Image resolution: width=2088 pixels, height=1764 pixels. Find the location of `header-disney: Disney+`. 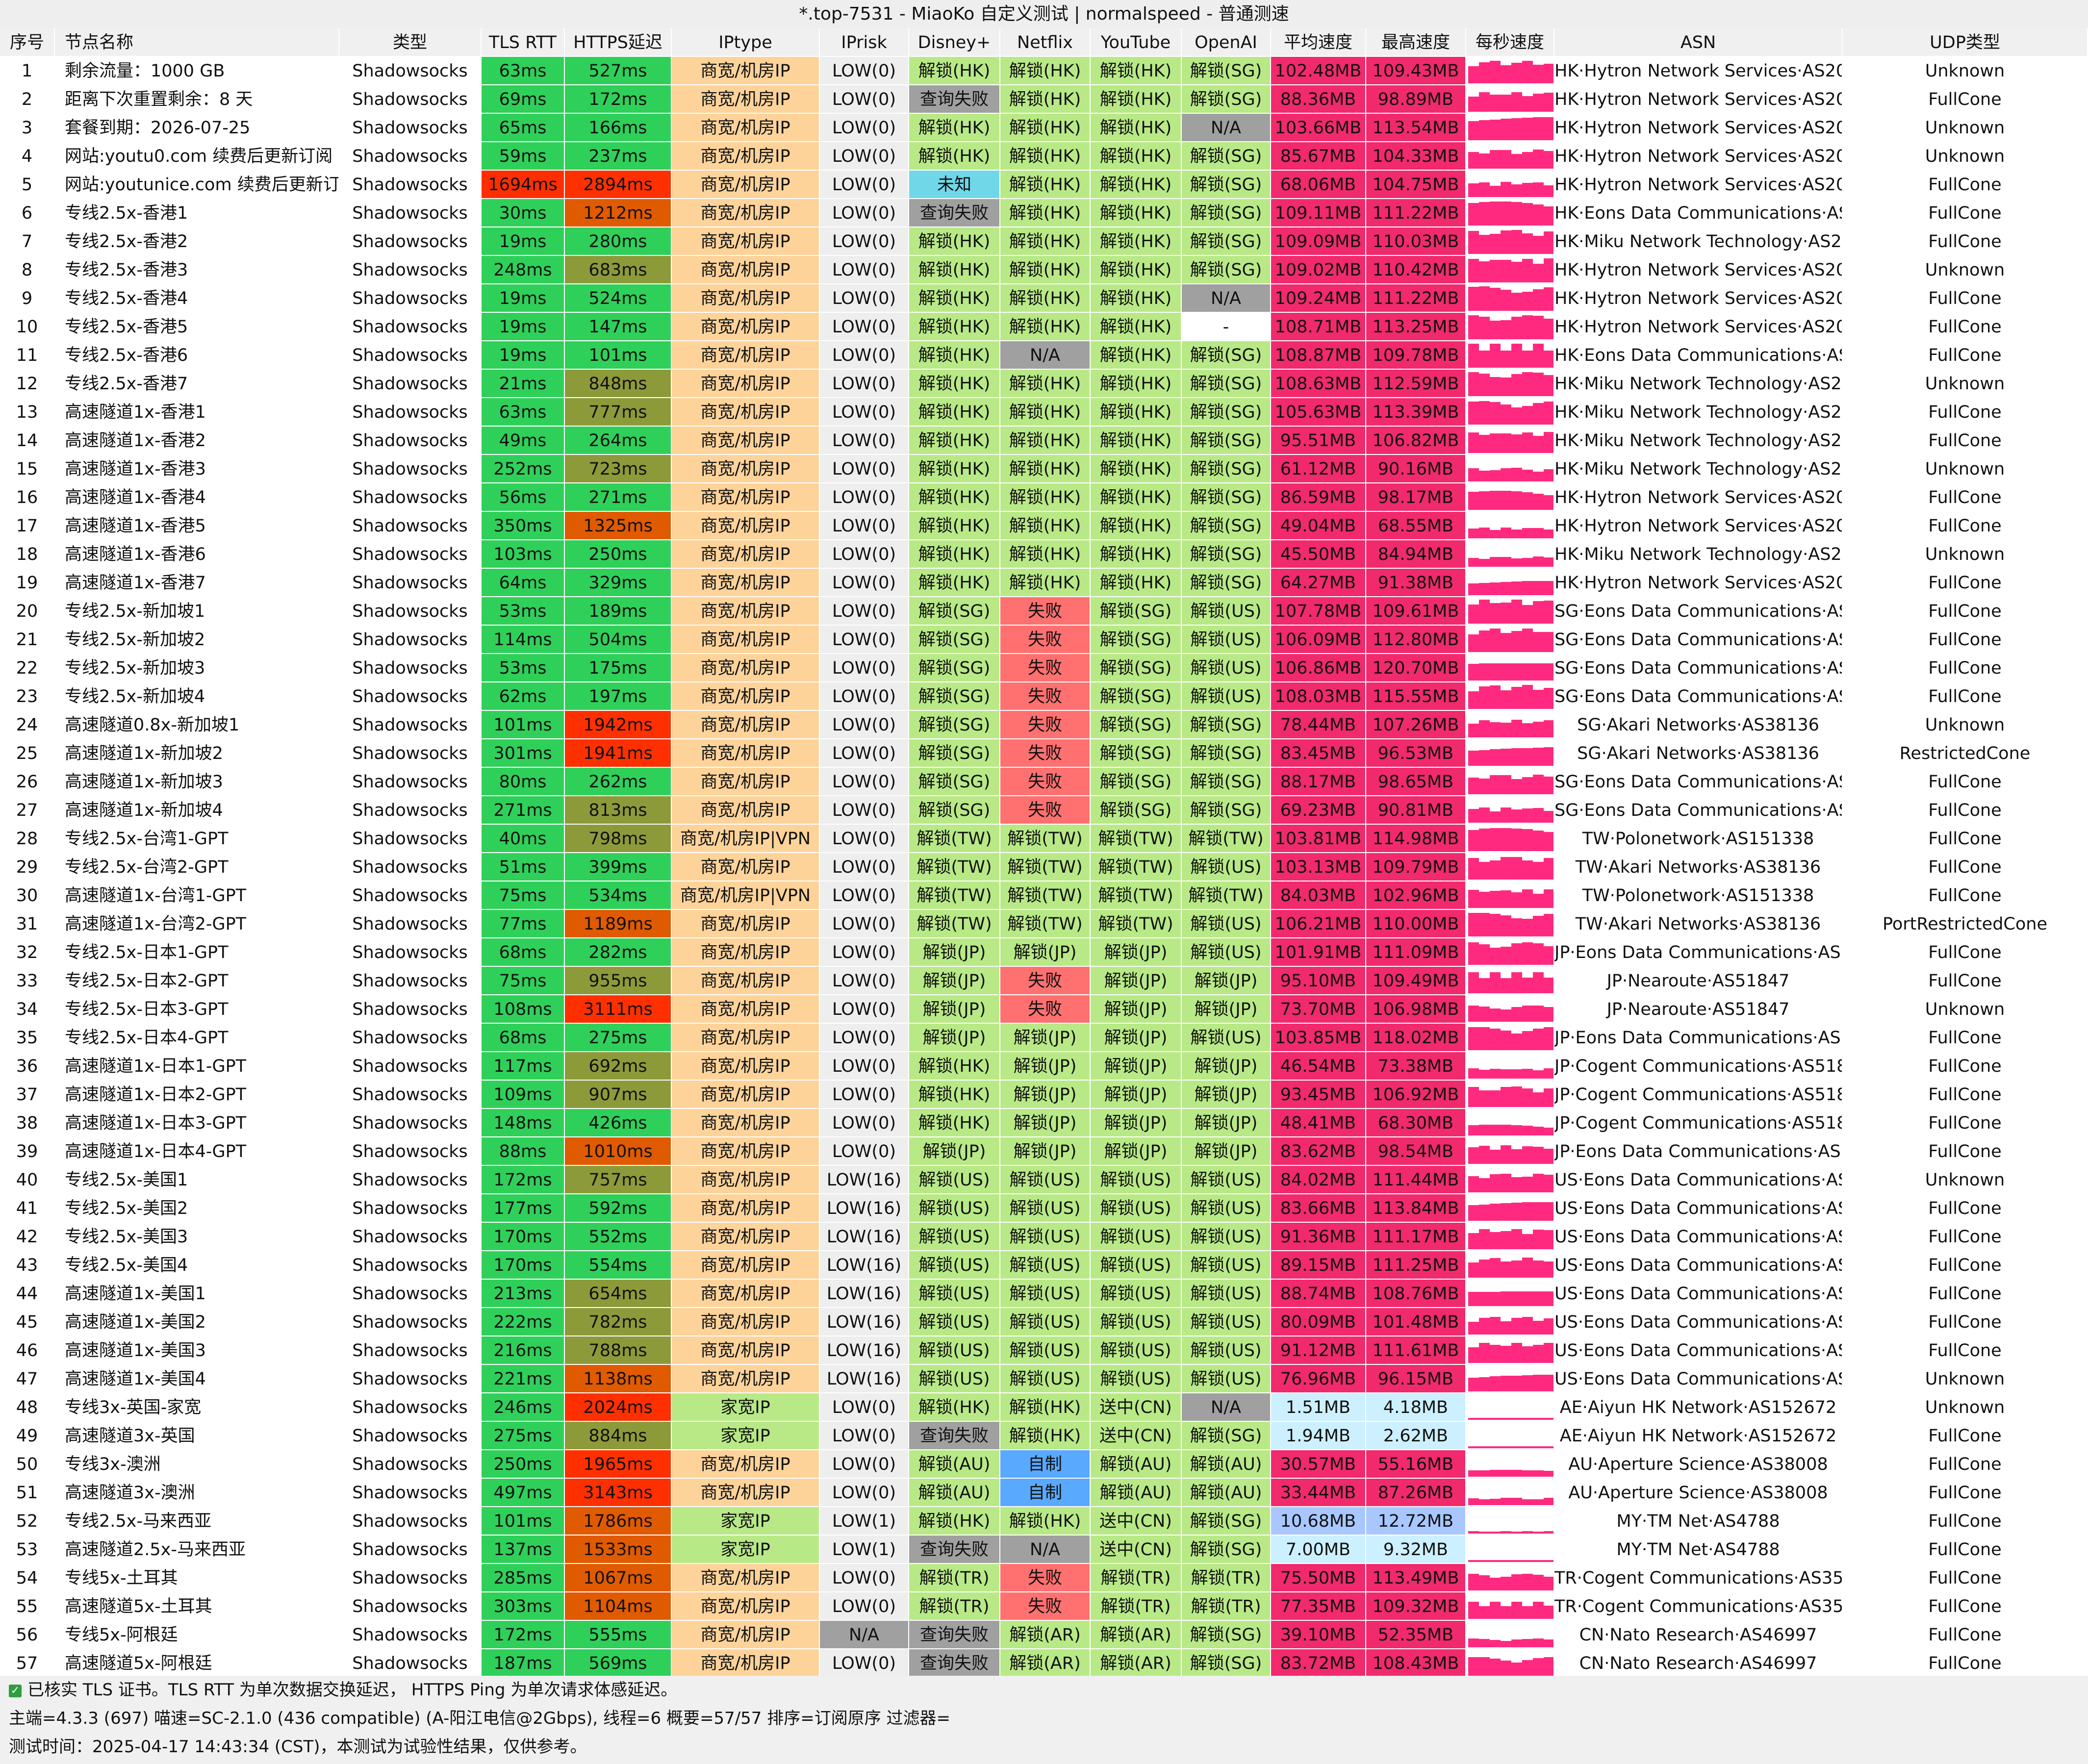

header-disney: Disney+ is located at coordinates (954, 42).